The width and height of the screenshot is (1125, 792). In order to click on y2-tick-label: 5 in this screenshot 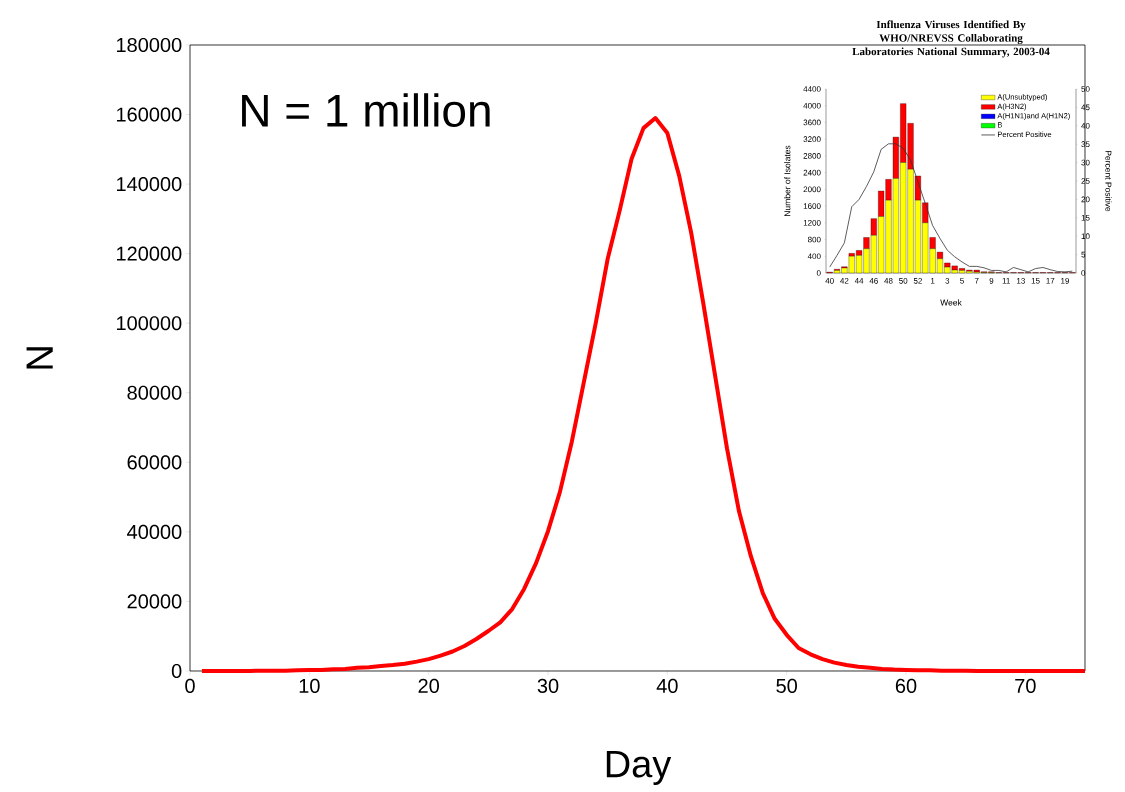, I will do `click(1083, 254)`.